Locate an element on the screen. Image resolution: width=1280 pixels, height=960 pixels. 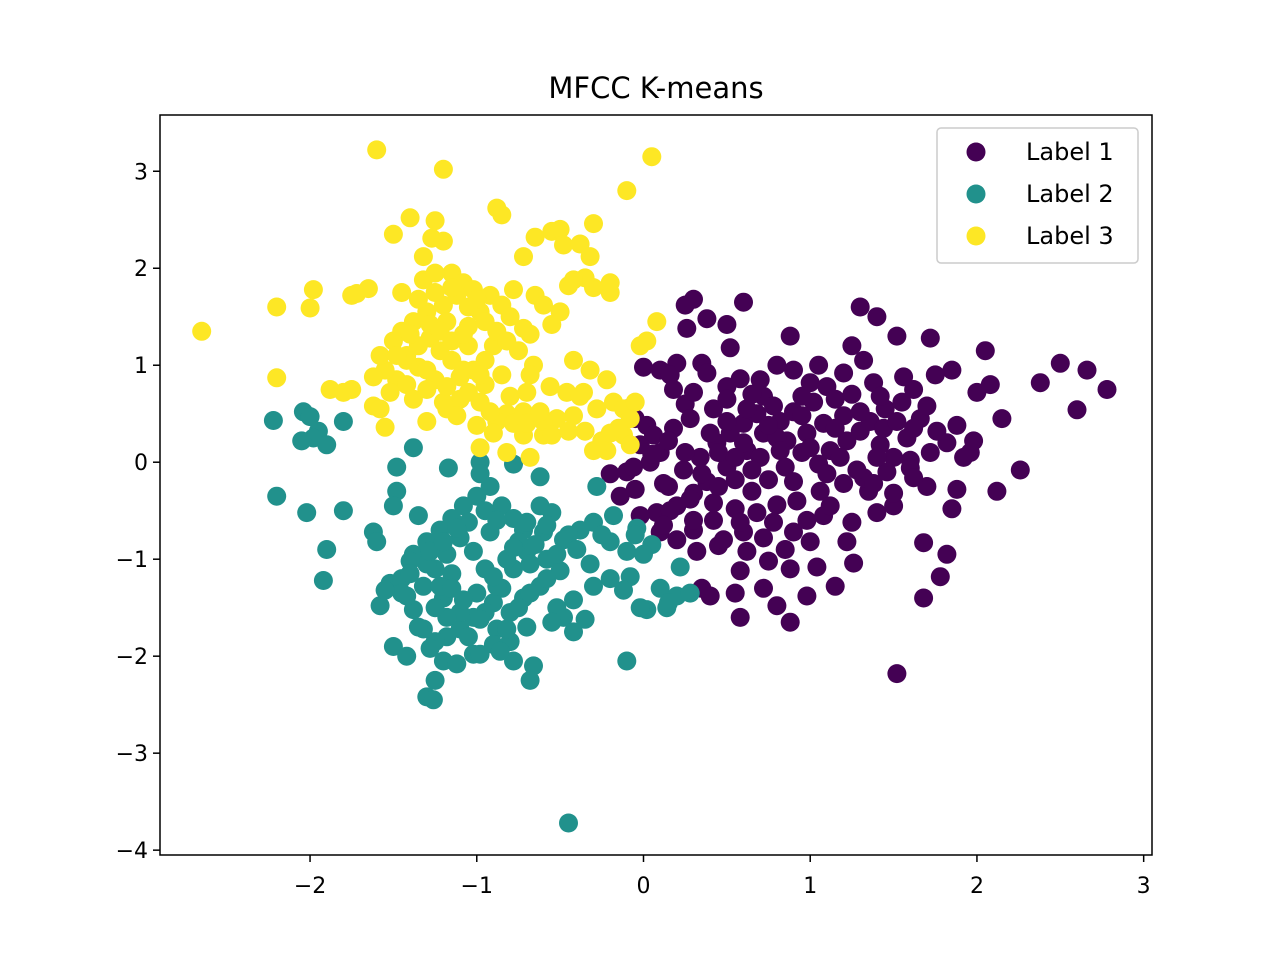
legend-label-1: Label 1 is located at coordinates (1070, 152).